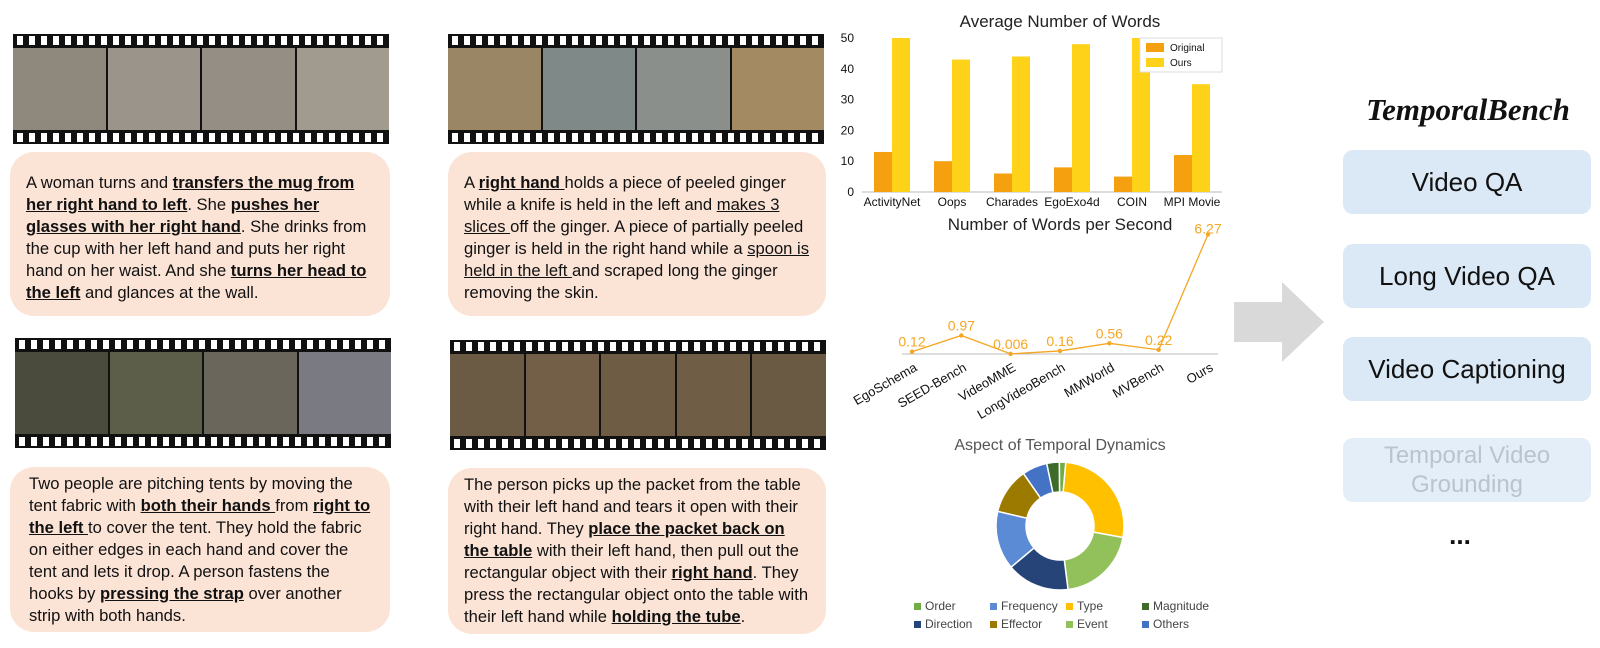 Image resolution: width=1600 pixels, height=648 pixels. What do you see at coordinates (1138, 380) in the screenshot?
I see `x-tick-label: MVBench` at bounding box center [1138, 380].